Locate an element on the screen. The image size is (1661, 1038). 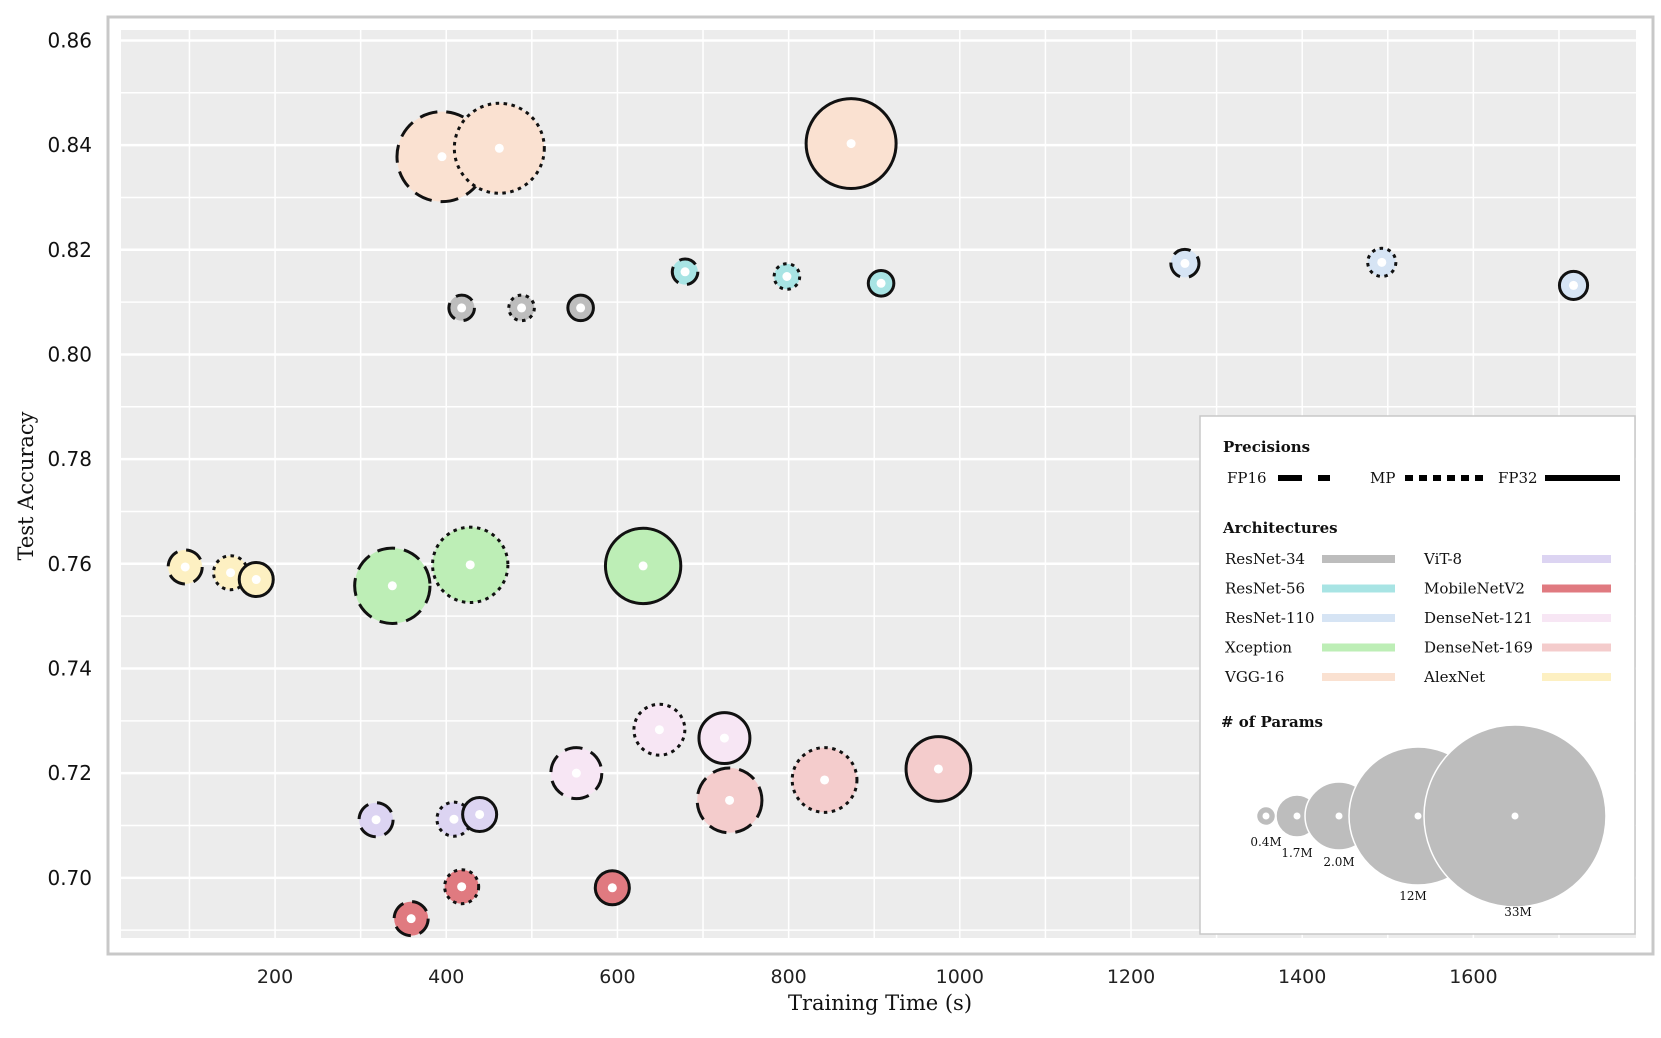
legend-precision-label: MP is located at coordinates (1382, 478).